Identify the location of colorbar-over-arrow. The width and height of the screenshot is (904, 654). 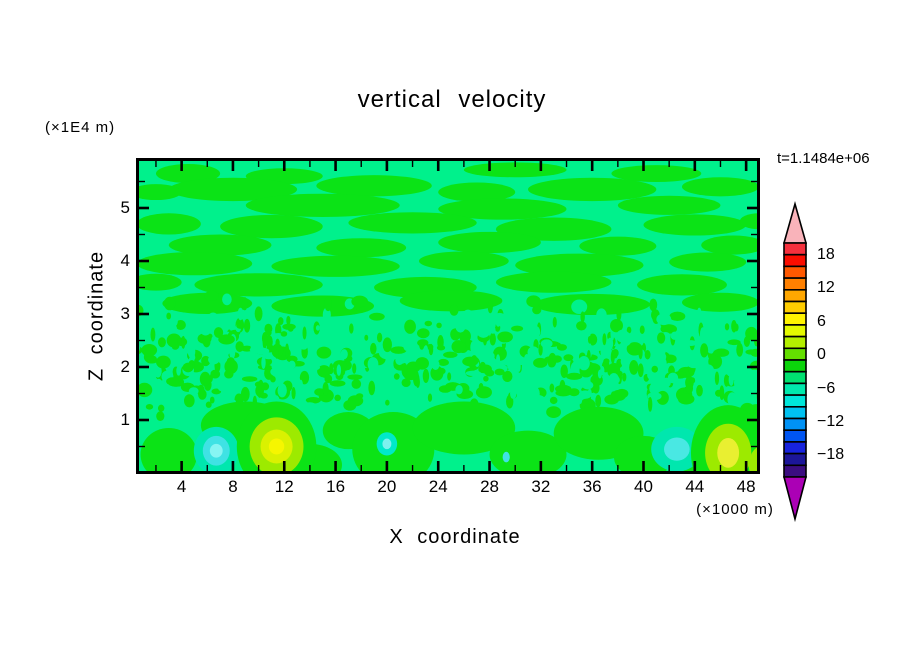
(795, 222).